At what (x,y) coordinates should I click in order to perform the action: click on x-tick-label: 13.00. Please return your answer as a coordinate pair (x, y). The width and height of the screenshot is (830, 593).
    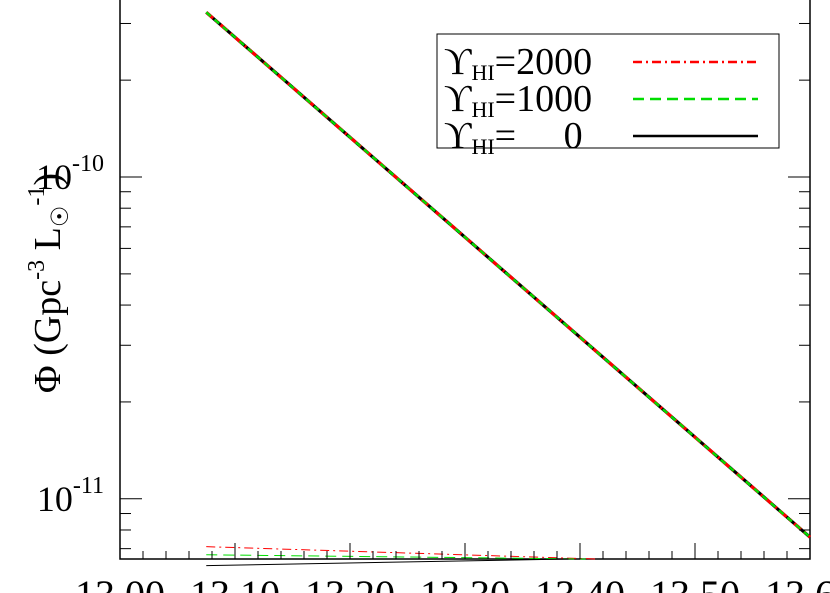
    Looking at the image, I should click on (120, 582).